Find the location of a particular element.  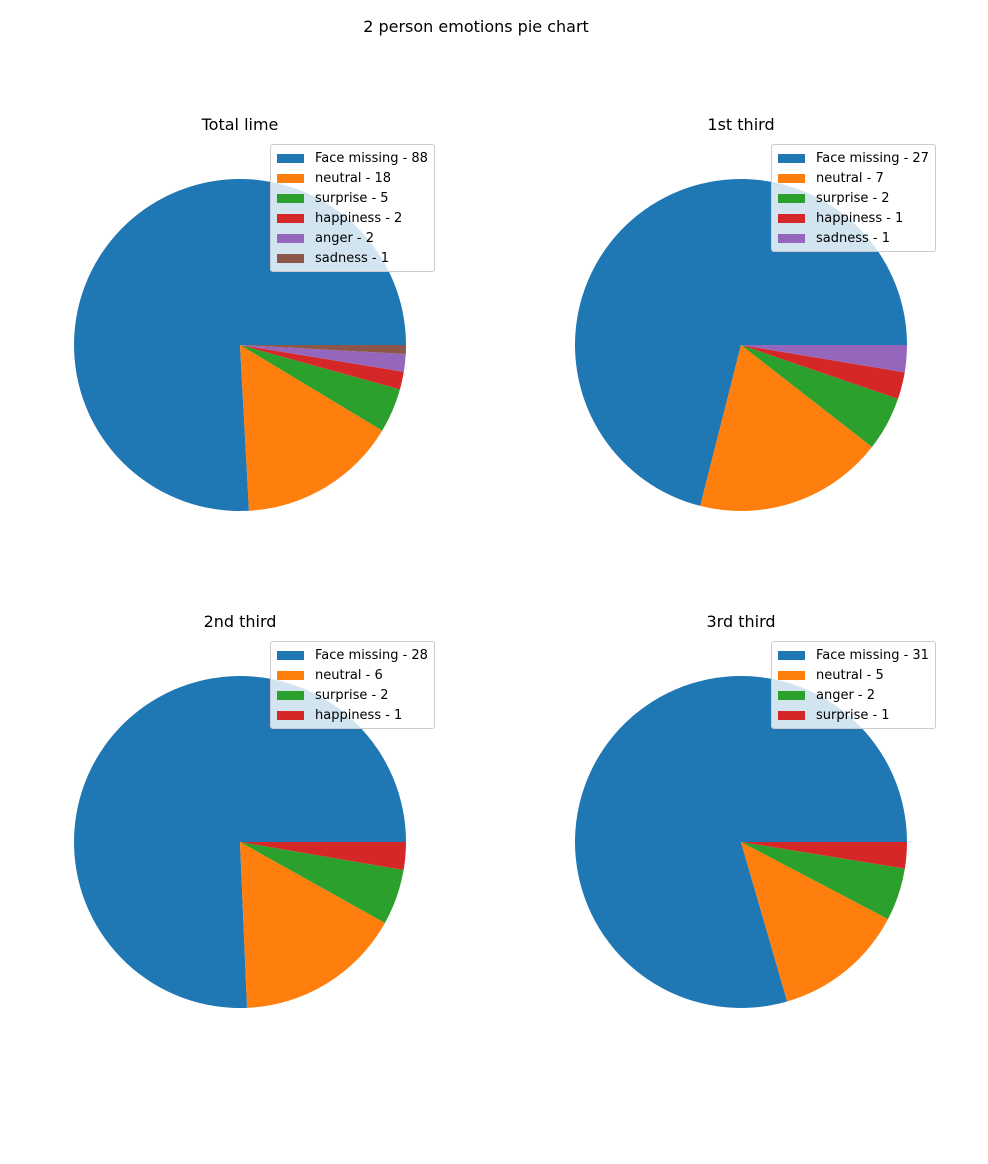

legend-label: surprise - 5 is located at coordinates (352, 198).